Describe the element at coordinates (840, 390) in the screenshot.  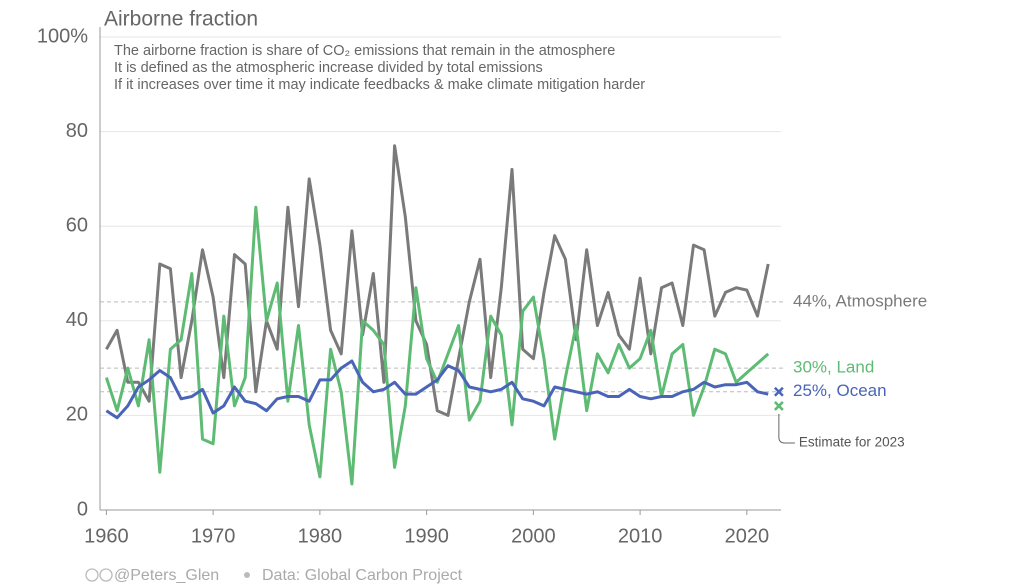
I see `series-label: 25%, Ocean` at that location.